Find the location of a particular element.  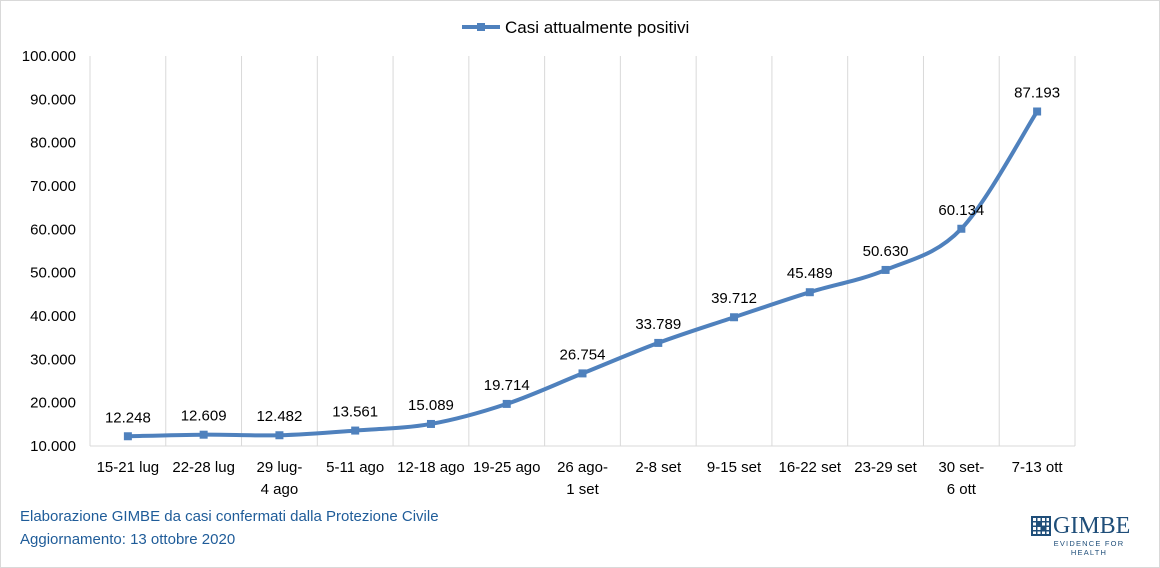

y-tick-label: 10.000 is located at coordinates (53, 446).